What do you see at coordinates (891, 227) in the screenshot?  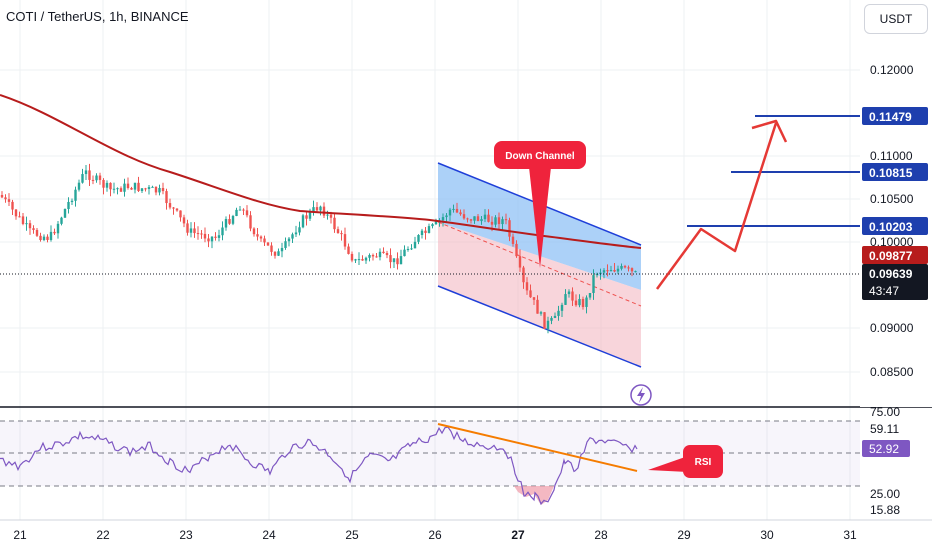 I see `price-tag-target-1-label: 0.10203` at bounding box center [891, 227].